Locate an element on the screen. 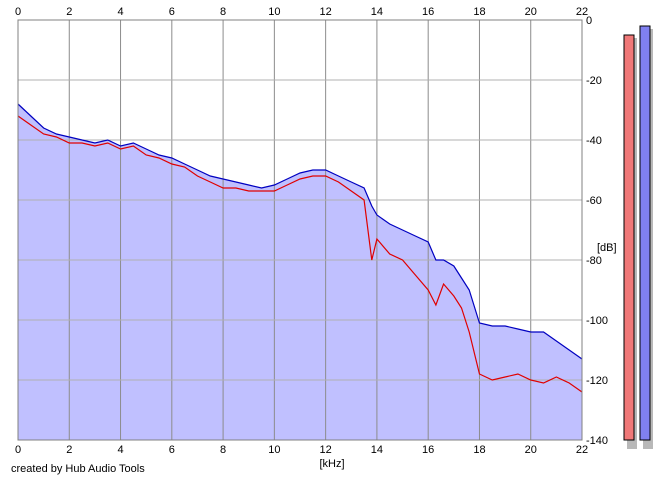  x-tick-label-top: 8 is located at coordinates (223, 12).